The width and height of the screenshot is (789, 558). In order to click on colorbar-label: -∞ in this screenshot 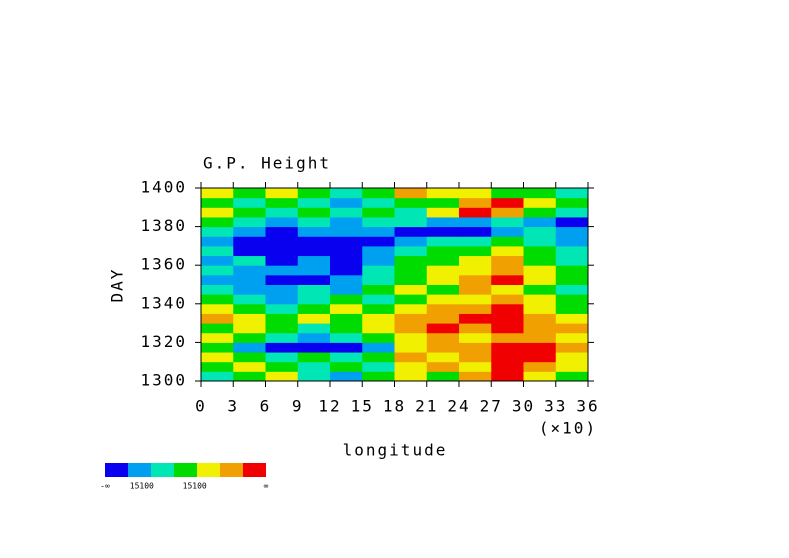, I will do `click(105, 486)`.